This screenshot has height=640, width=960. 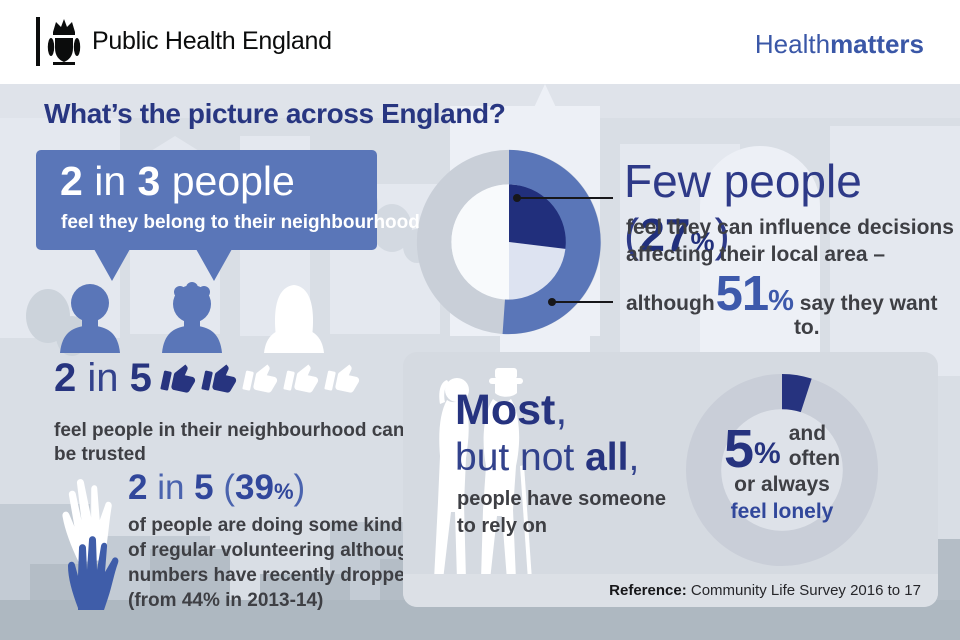 I want to click on trust-of: in, so click(x=103, y=378).